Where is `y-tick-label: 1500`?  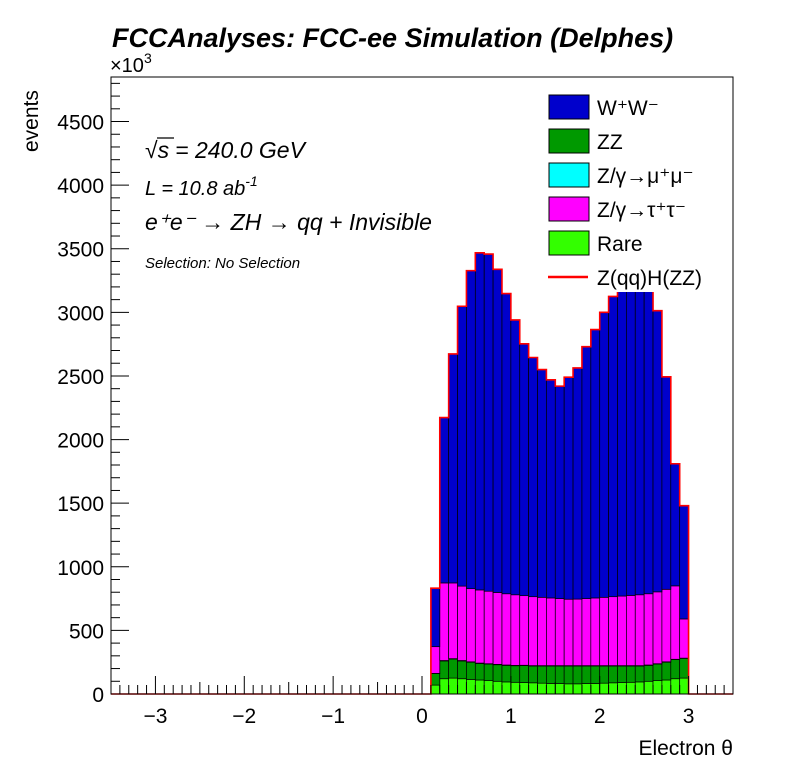 y-tick-label: 1500 is located at coordinates (80, 504).